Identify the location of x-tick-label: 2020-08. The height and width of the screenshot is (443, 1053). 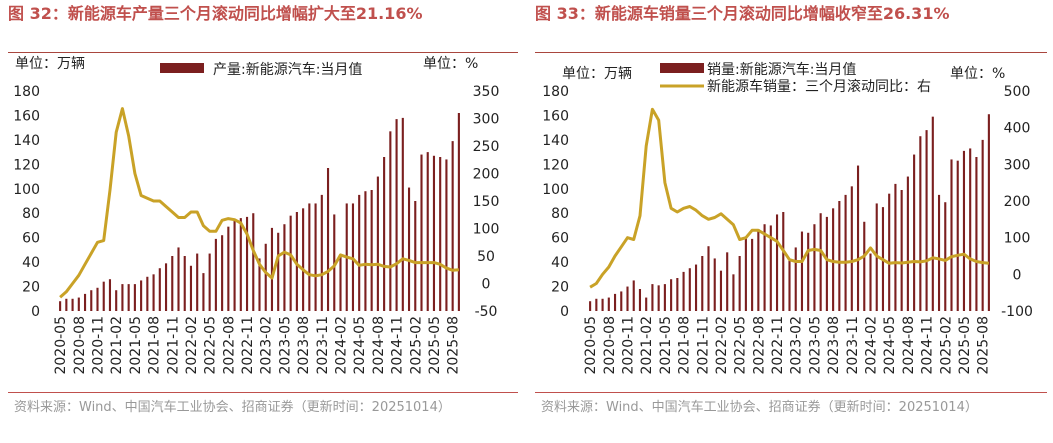
(610, 345).